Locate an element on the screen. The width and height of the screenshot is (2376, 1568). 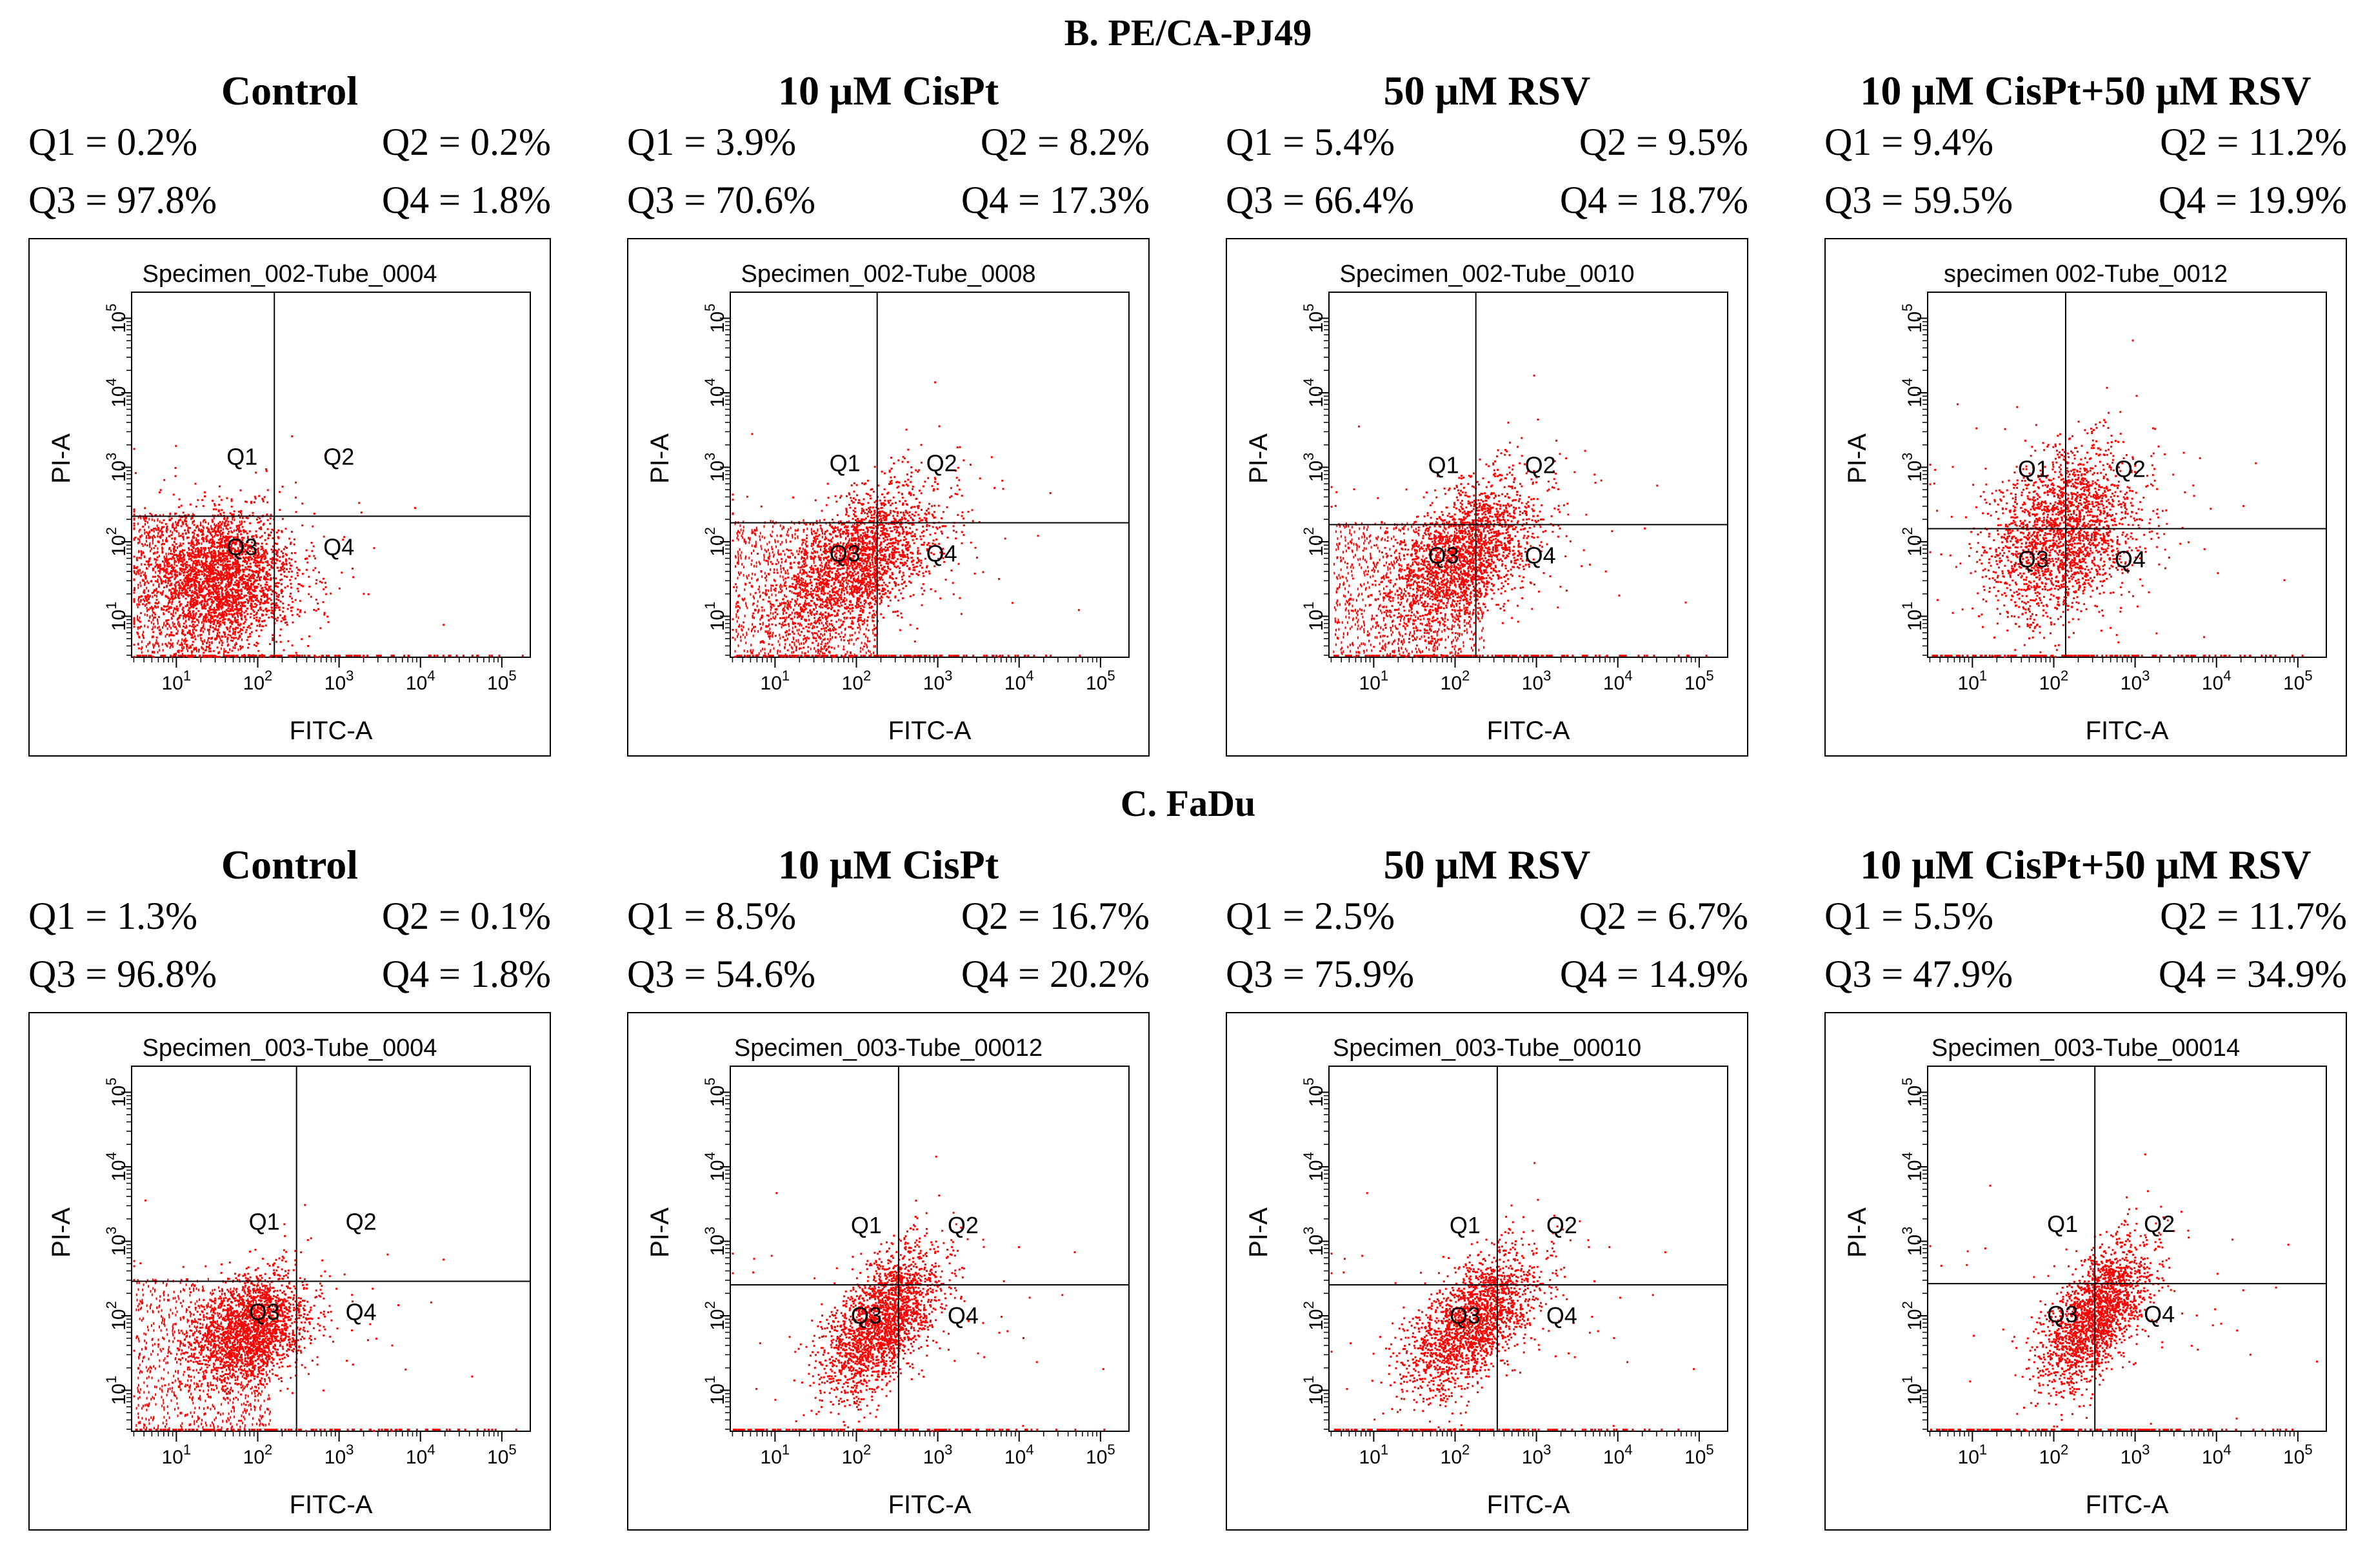
q2-stat: Q2 = 8.2% is located at coordinates (1065, 142).